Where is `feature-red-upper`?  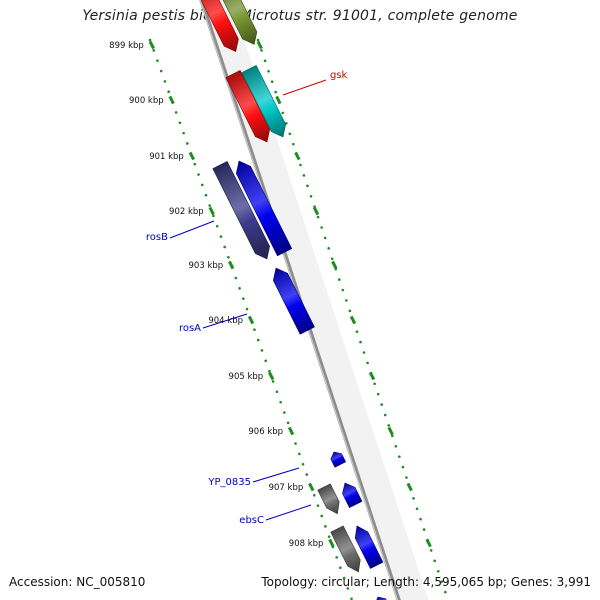
feature-red-upper is located at coordinates (215, 26).